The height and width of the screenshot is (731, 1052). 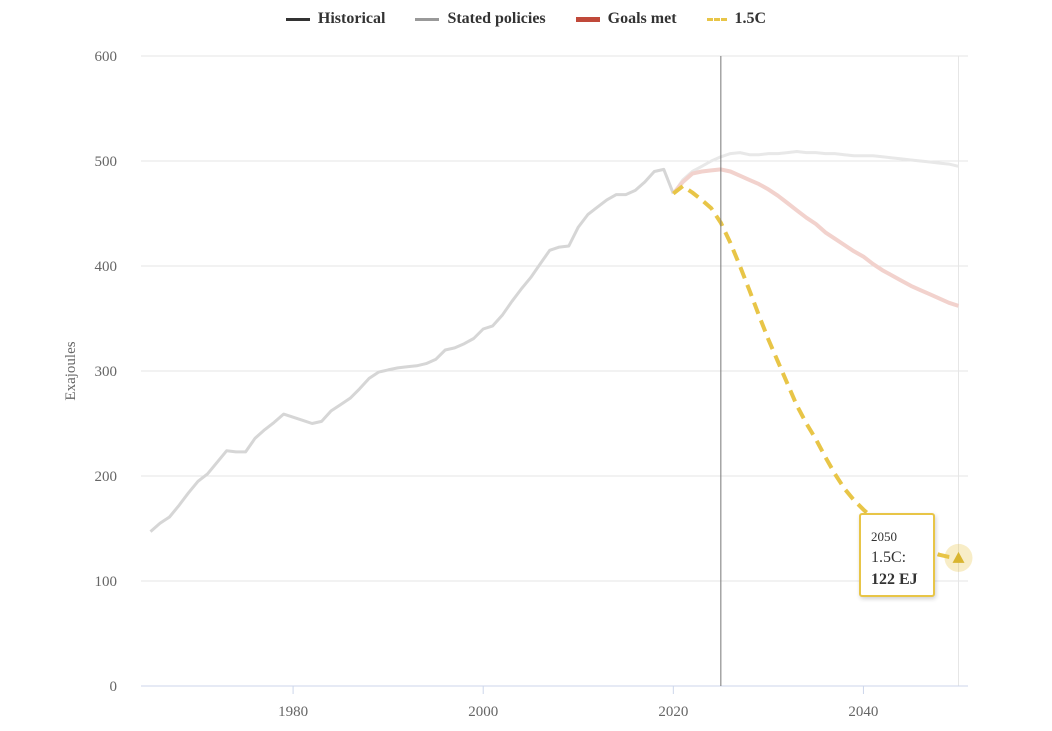 I want to click on legend-item-historical: Historical, so click(x=335, y=19).